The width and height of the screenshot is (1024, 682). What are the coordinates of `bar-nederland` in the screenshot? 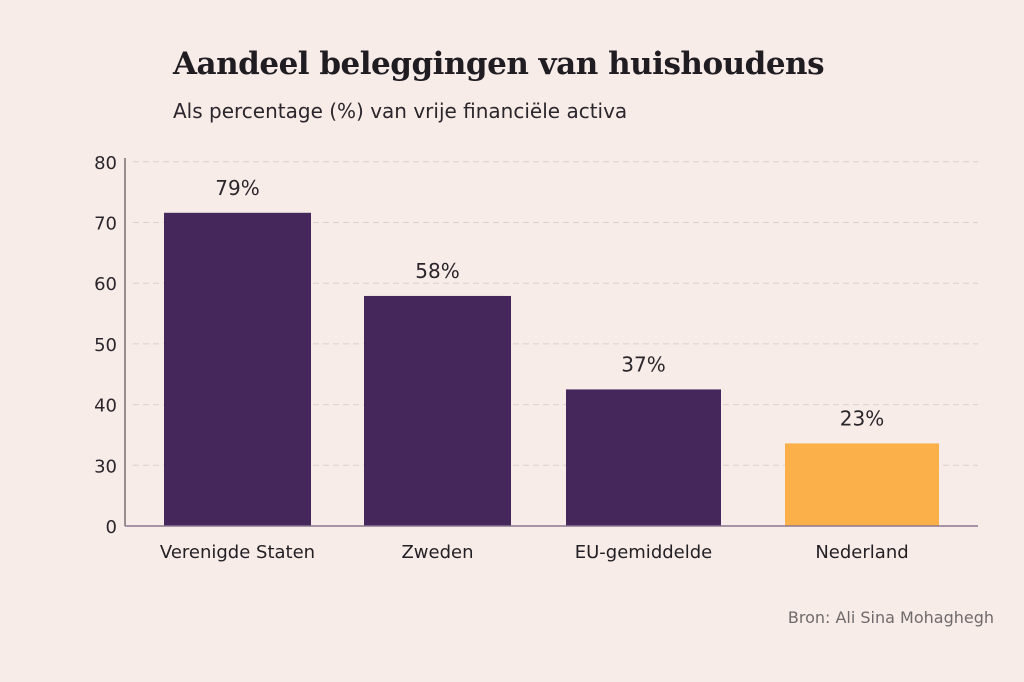 It's located at (862, 484).